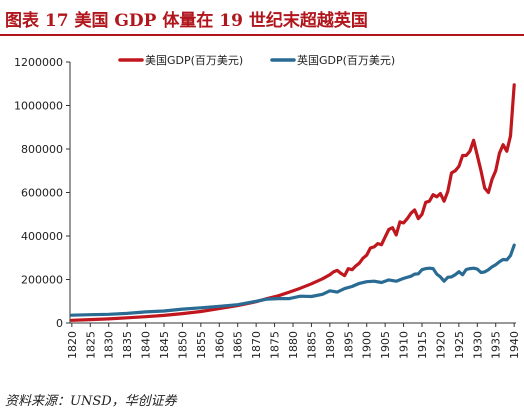  What do you see at coordinates (422, 345) in the screenshot?
I see `x-tick-label: 1915` at bounding box center [422, 345].